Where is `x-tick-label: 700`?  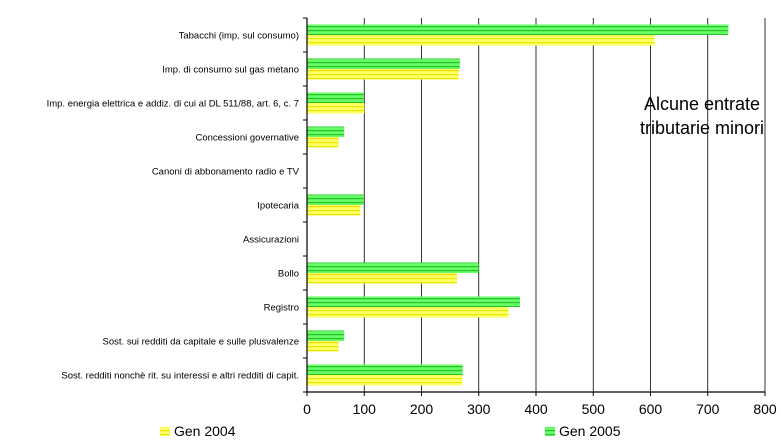 x-tick-label: 700 is located at coordinates (708, 409).